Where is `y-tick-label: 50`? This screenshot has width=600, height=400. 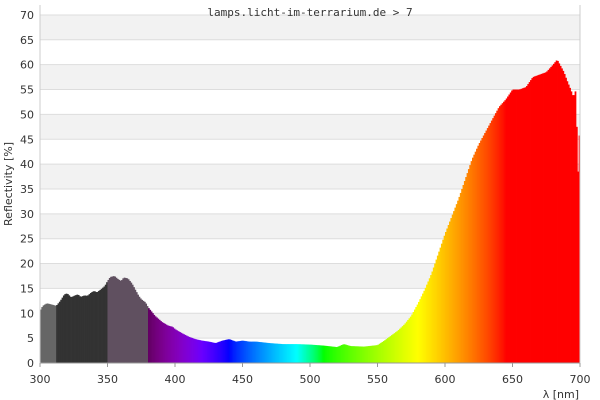 y-tick-label: 50 is located at coordinates (27, 114).